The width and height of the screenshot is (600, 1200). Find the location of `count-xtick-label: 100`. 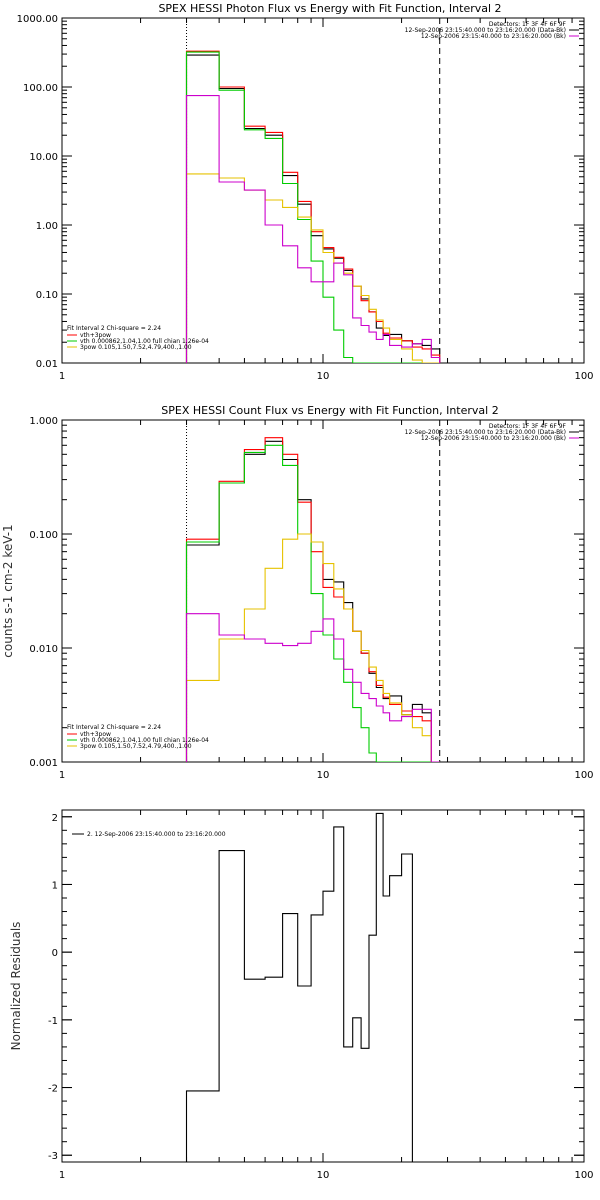

count-xtick-label: 100 is located at coordinates (583, 775).